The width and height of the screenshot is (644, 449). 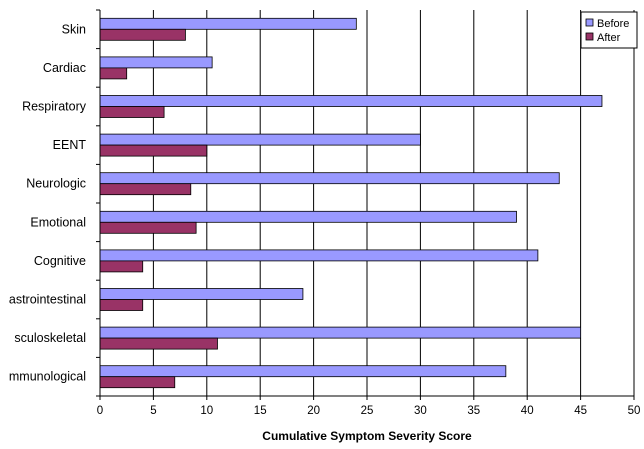 I want to click on x-tick-label: 40, so click(x=527, y=411).